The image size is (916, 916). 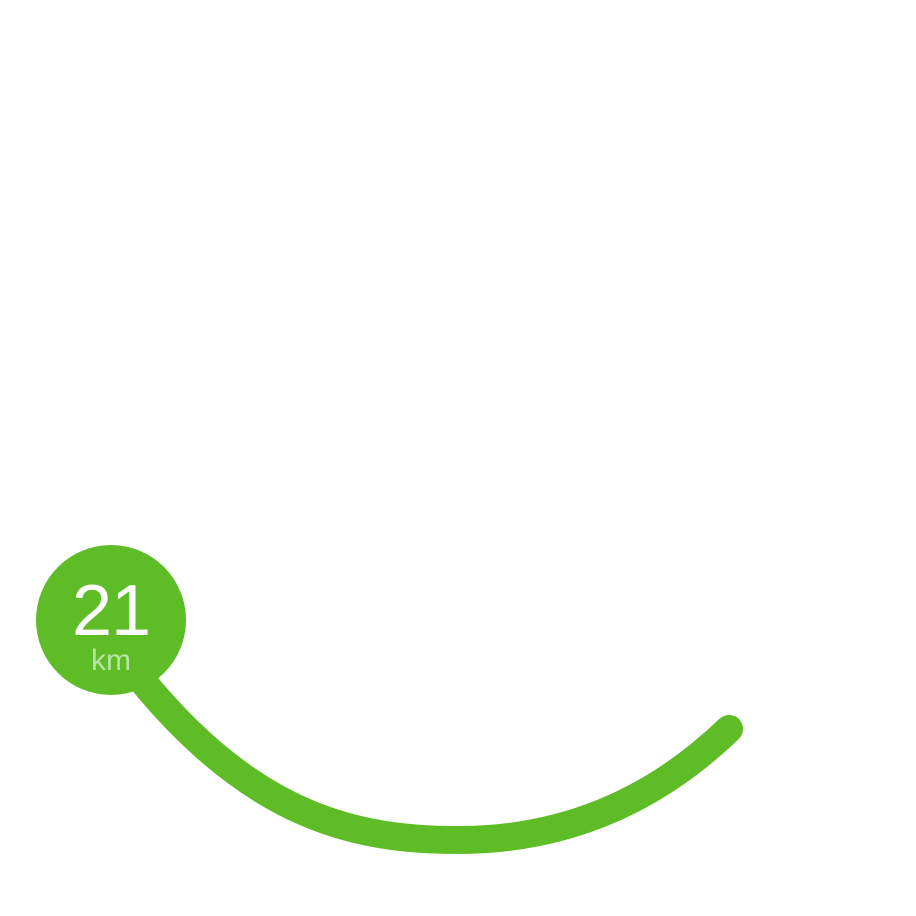 I want to click on distance-unit: km, so click(x=111, y=660).